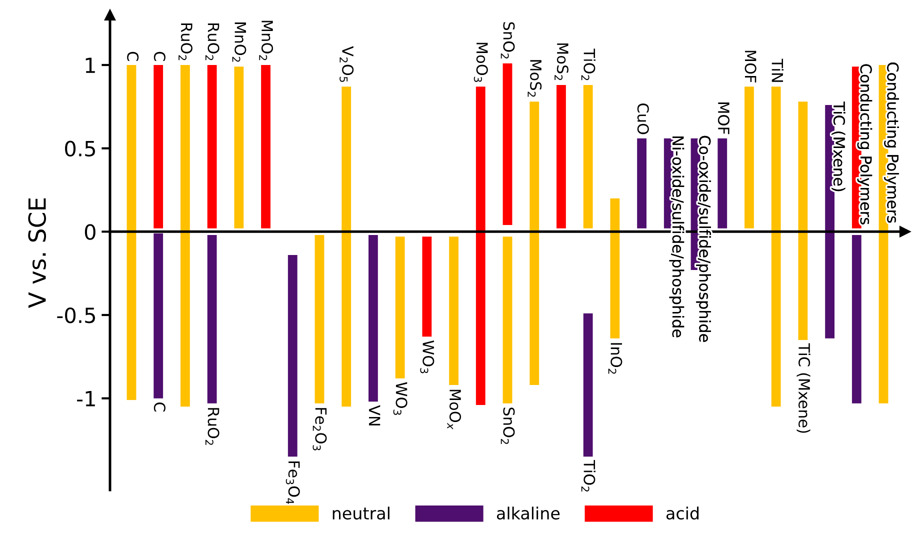 This screenshot has height=536, width=913. What do you see at coordinates (374, 415) in the screenshot?
I see `annotation: VN` at bounding box center [374, 415].